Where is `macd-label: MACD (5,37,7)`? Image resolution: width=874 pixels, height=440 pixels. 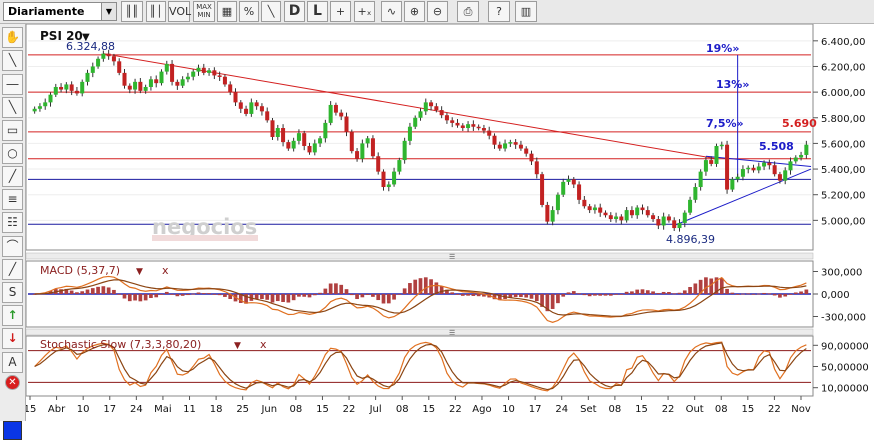 macd-label: MACD (5,37,7) is located at coordinates (80, 270).